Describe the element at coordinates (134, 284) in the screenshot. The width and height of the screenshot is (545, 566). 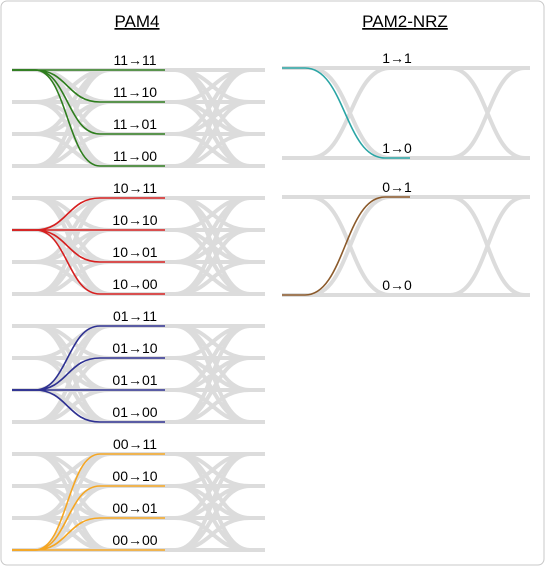
I see `transition-label: 10→00` at that location.